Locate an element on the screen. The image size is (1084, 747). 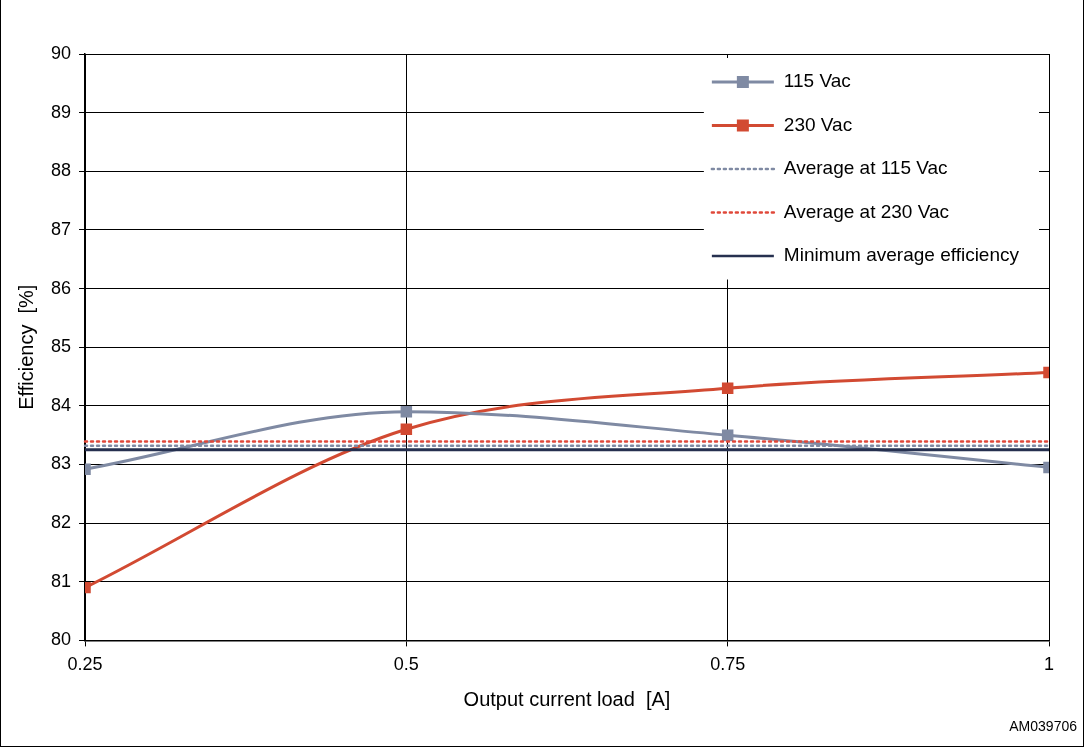
y-tick-label: 84 is located at coordinates (61, 404).